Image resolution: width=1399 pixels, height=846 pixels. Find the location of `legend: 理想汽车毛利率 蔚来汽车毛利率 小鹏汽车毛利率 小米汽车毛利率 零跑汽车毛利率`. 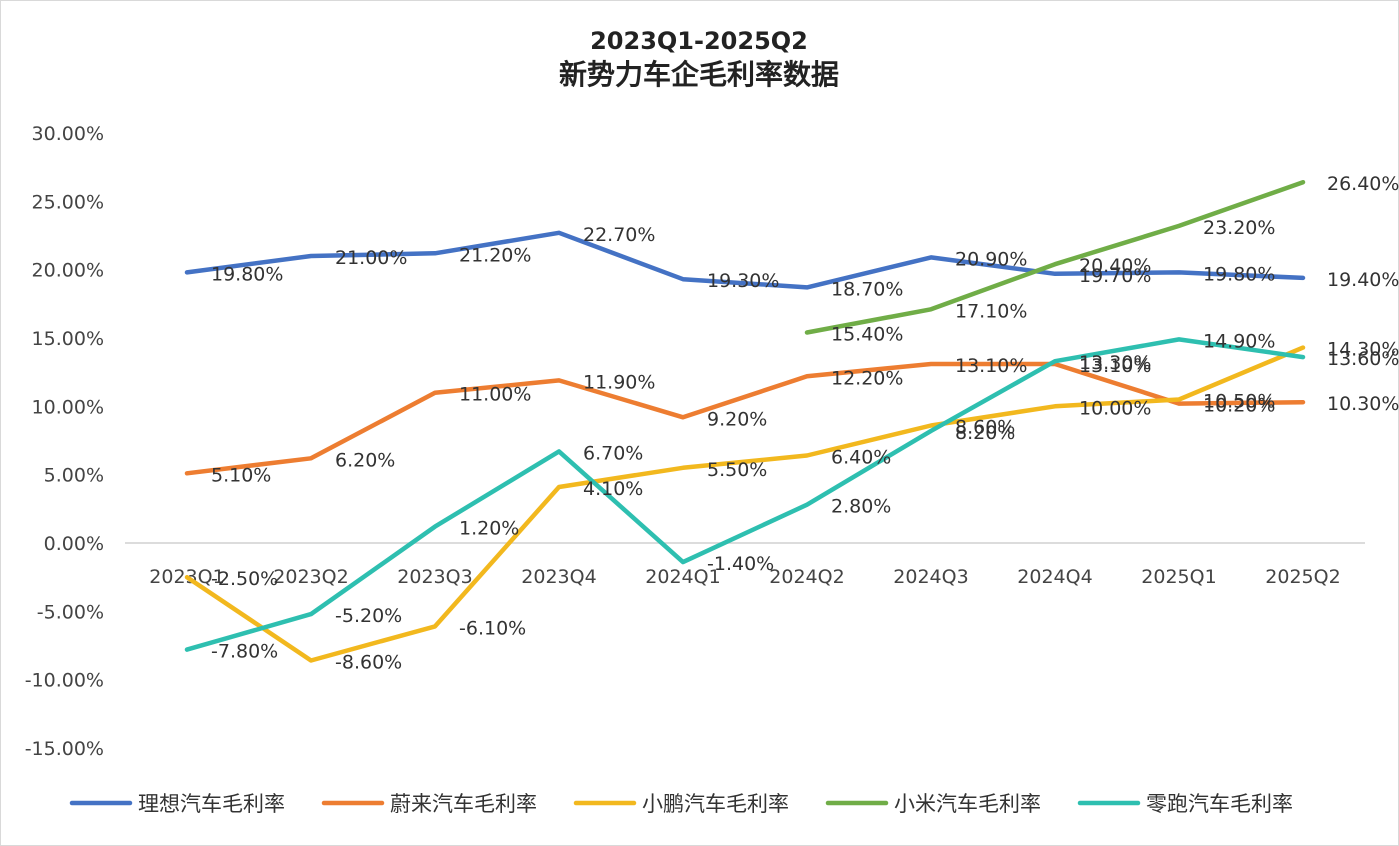

legend: 理想汽车毛利率 蔚来汽车毛利率 小鹏汽车毛利率 小米汽车毛利率 零跑汽车毛利率 is located at coordinates (681, 804).